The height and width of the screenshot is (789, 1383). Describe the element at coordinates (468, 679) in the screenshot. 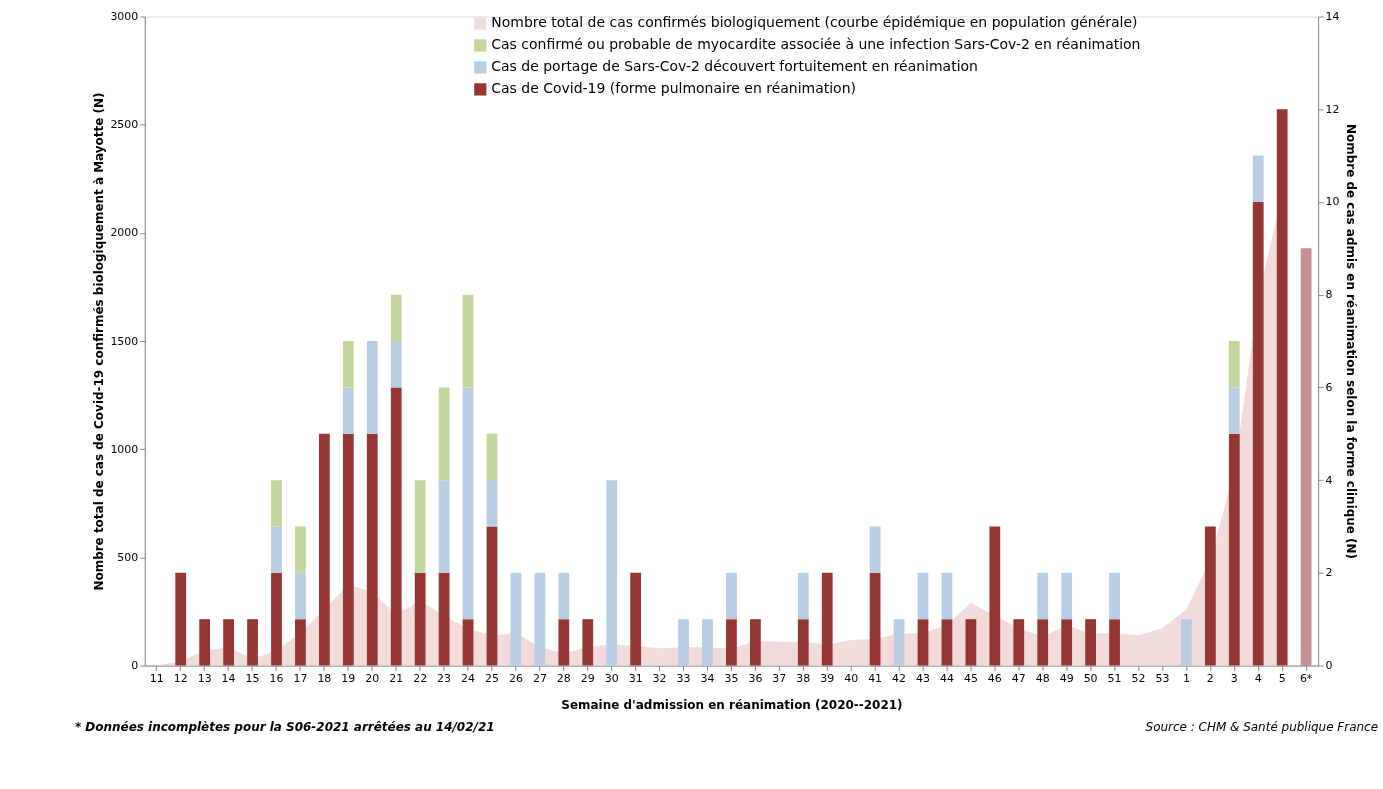

I see `x-tick-label: 24` at that location.